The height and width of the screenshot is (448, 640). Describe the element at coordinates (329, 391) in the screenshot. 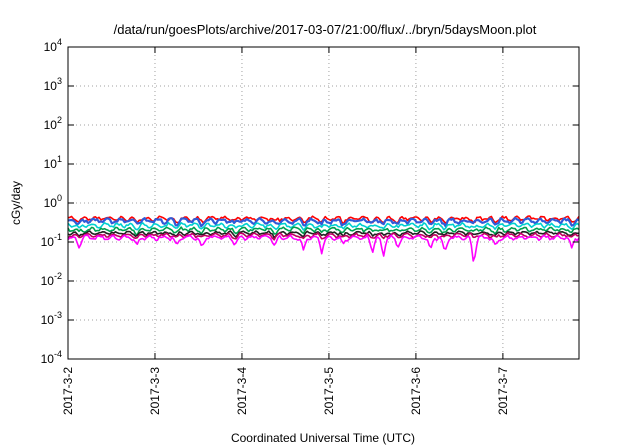

I see `x-tick-label: 2017-3-5` at that location.